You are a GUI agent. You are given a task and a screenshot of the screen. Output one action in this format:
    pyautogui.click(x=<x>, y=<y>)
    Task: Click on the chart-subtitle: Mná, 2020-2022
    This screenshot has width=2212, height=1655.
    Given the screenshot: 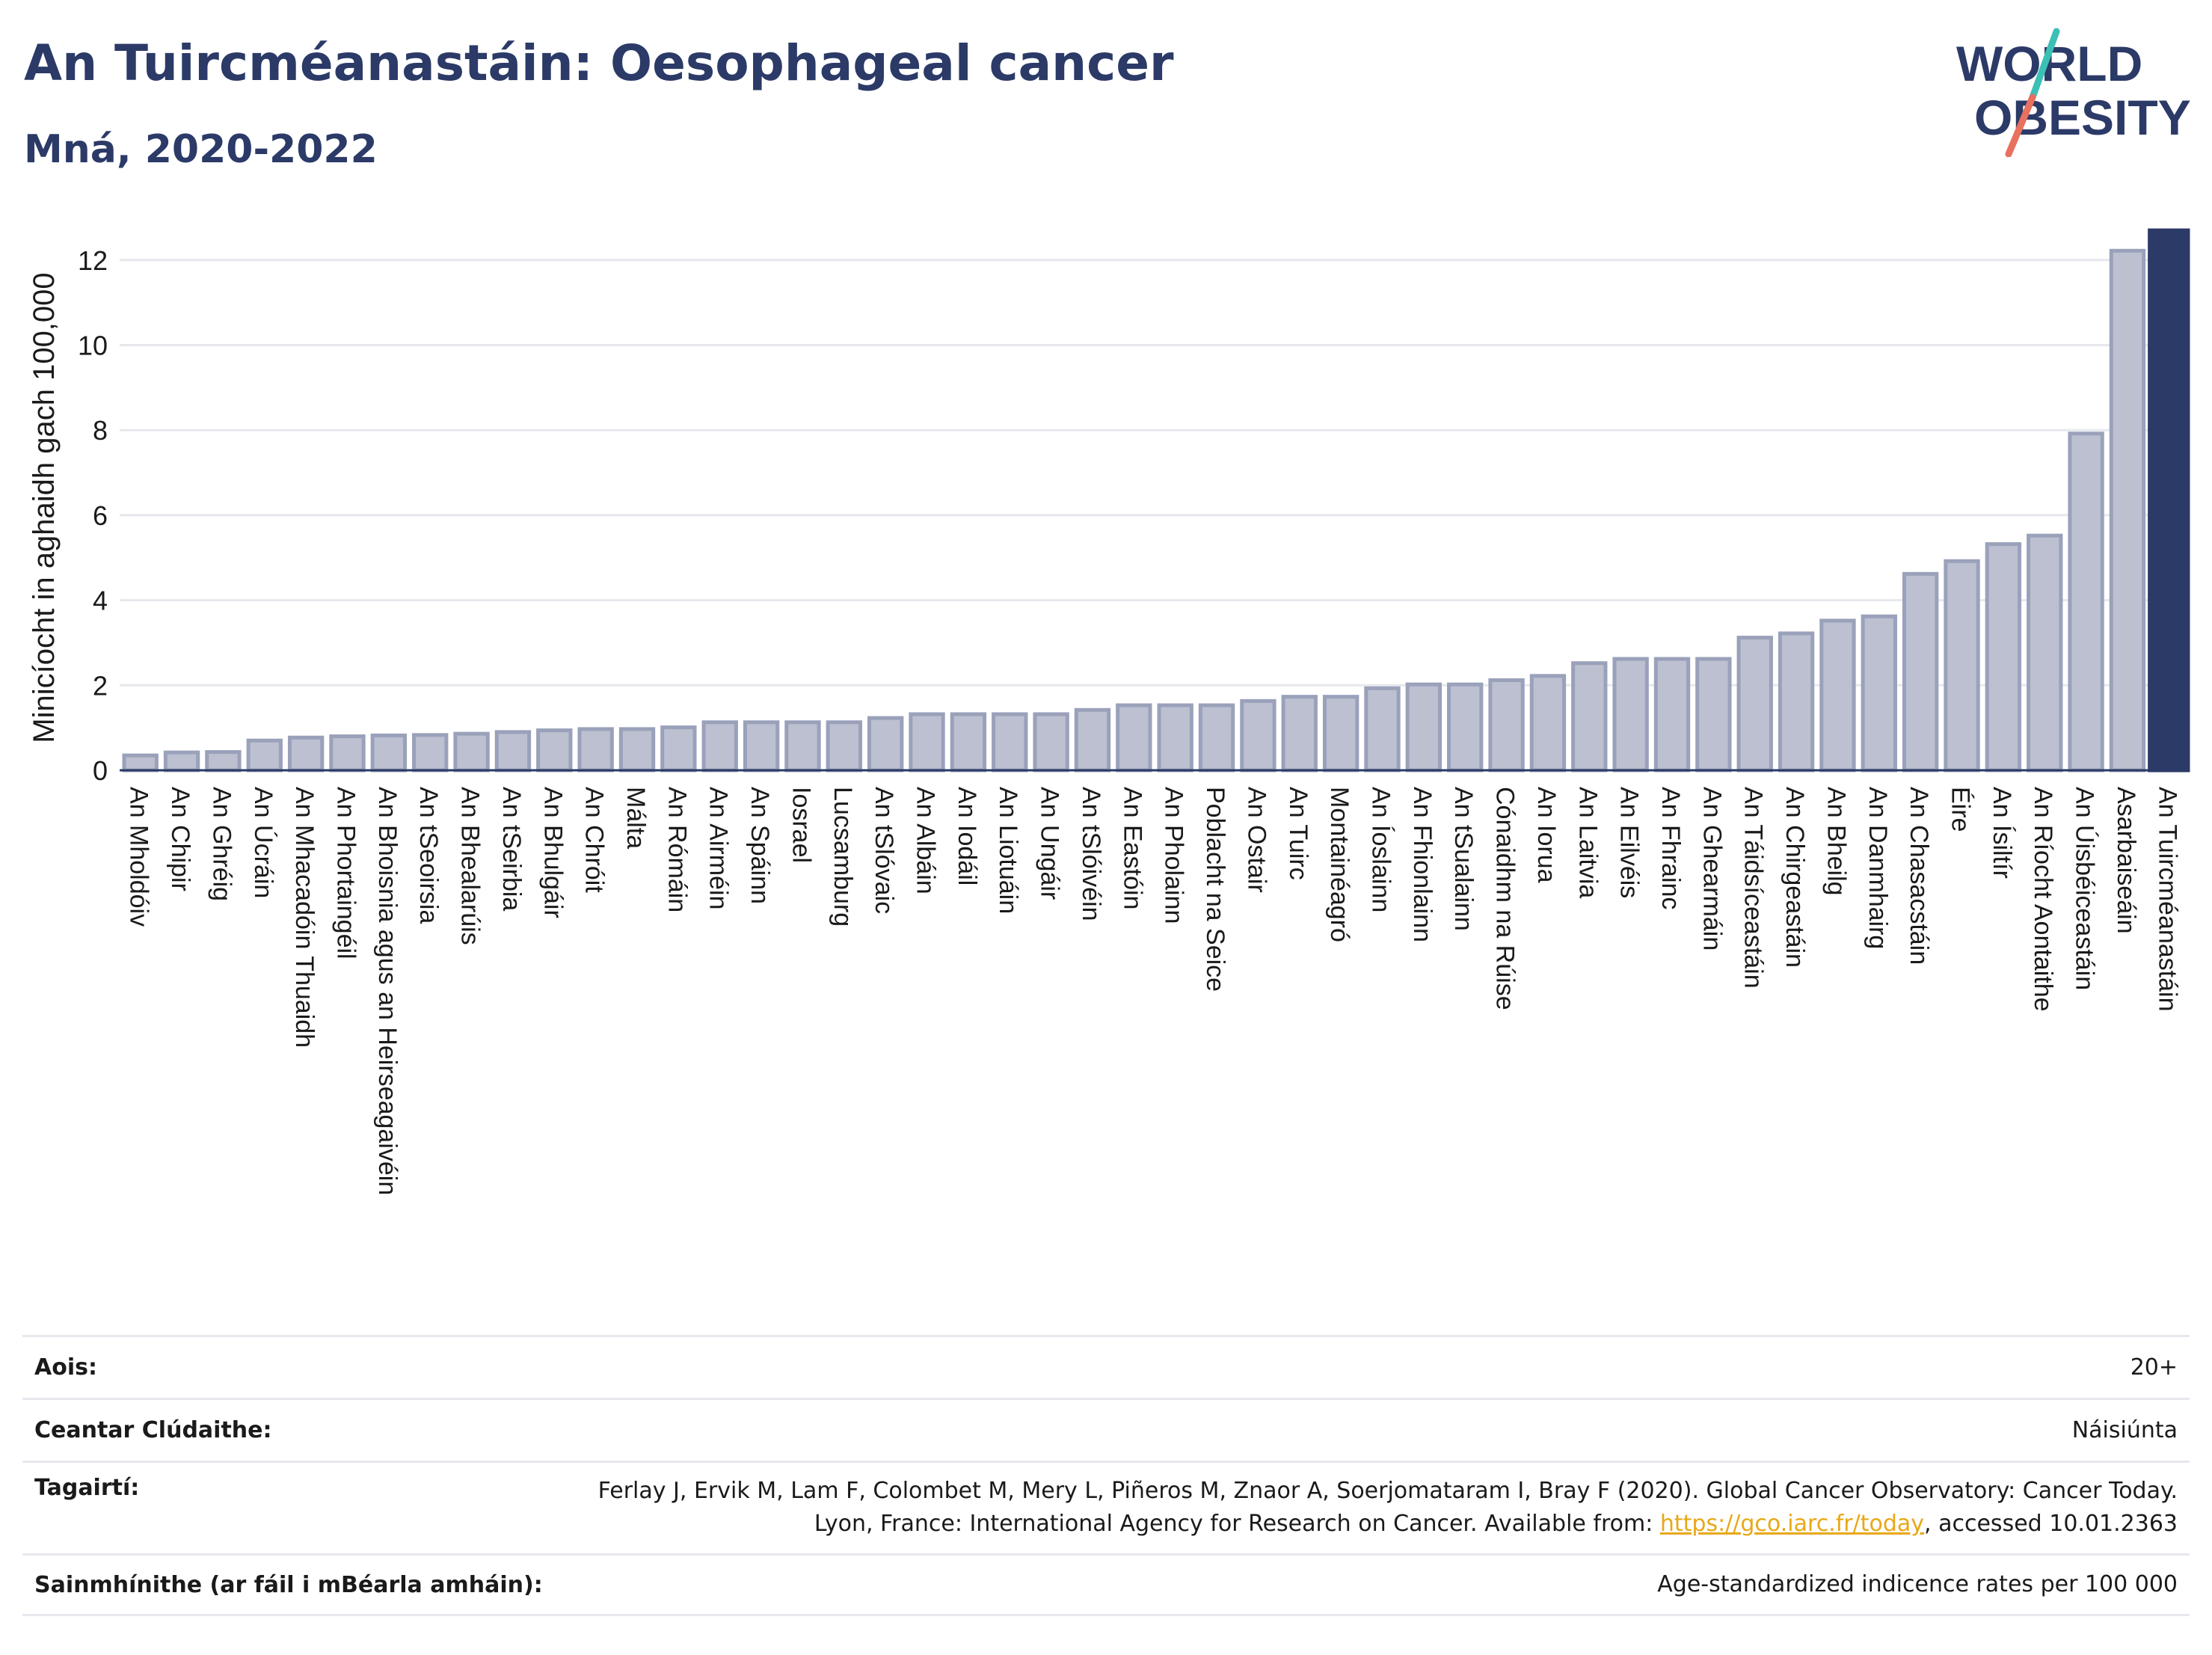 What is the action you would take?
    pyautogui.click(x=201, y=149)
    